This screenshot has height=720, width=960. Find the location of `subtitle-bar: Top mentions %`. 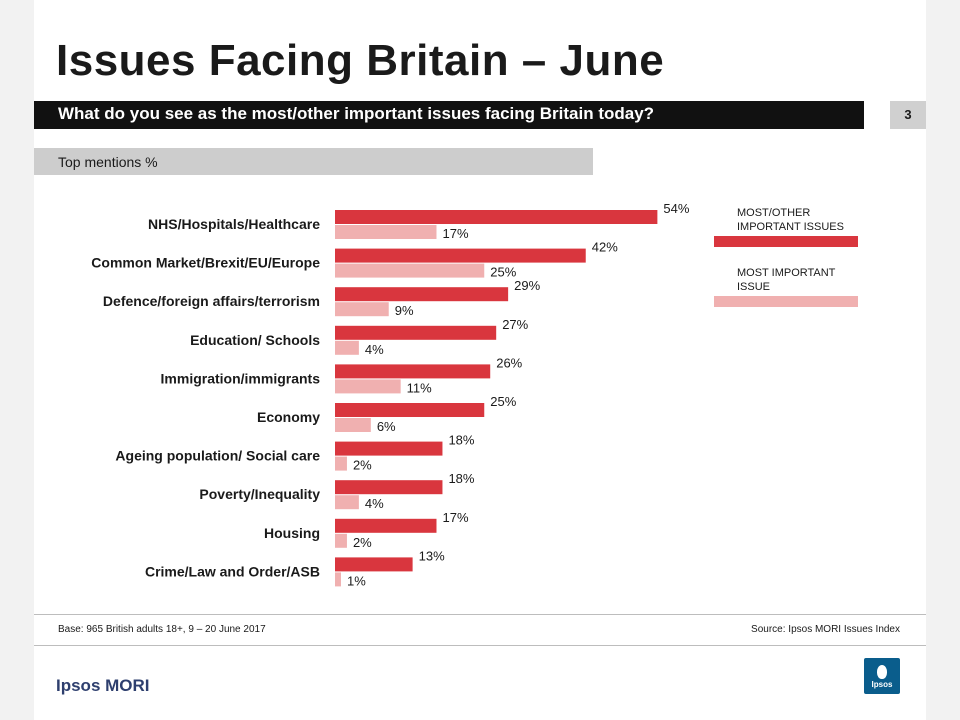

subtitle-bar: Top mentions % is located at coordinates (313, 161).